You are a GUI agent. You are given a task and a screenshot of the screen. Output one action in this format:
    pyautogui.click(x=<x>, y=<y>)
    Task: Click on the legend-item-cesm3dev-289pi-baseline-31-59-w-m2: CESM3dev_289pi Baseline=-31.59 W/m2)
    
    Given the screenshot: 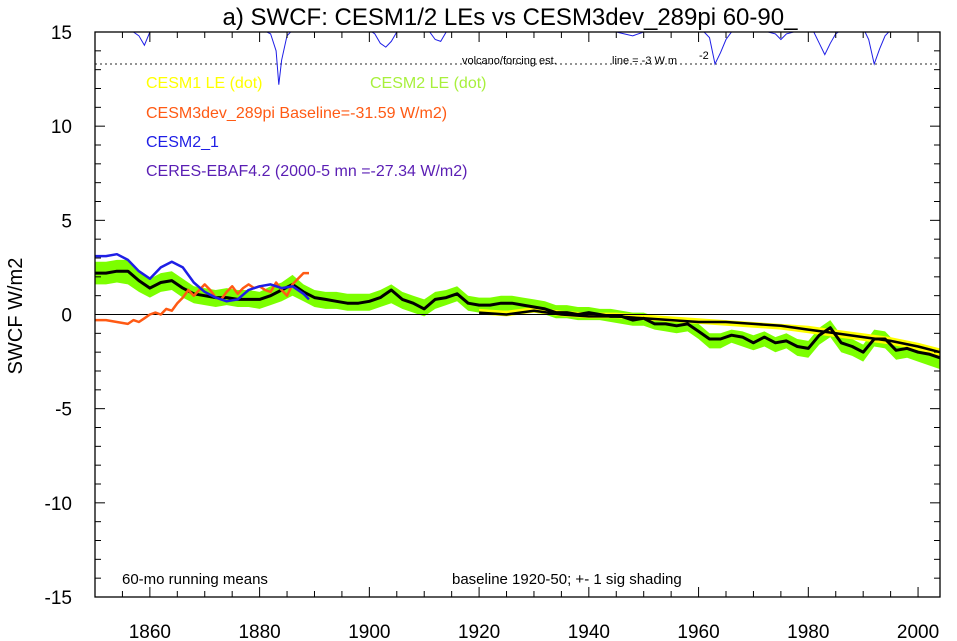 What is the action you would take?
    pyautogui.click(x=296, y=113)
    